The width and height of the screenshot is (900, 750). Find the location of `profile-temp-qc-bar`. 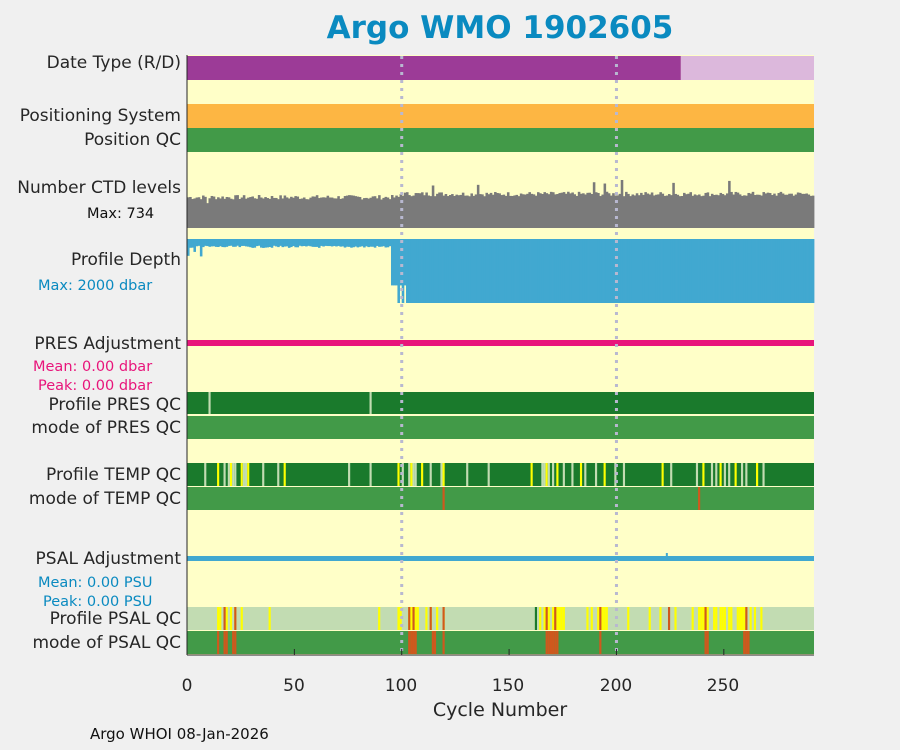

profile-temp-qc-bar is located at coordinates (500, 474).